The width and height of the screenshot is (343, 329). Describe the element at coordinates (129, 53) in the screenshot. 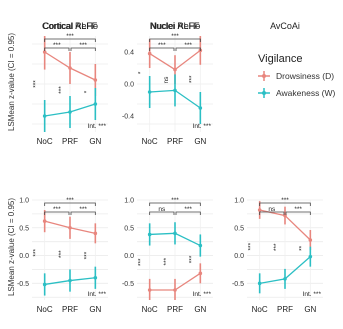

I see `y-tick-label: 0.4` at that location.